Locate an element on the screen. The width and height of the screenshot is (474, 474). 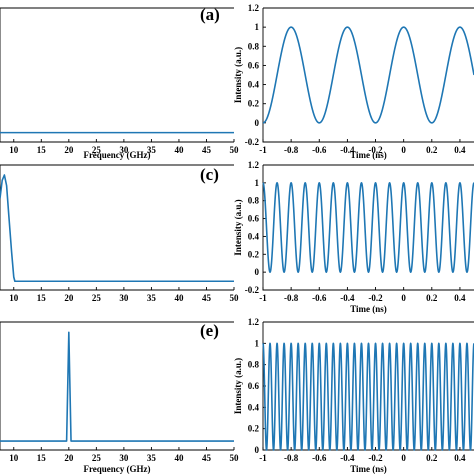
chart-spectrum-middle: 10 15 20 25 30 35 40 45 50 (c) is located at coordinates (120, 233).